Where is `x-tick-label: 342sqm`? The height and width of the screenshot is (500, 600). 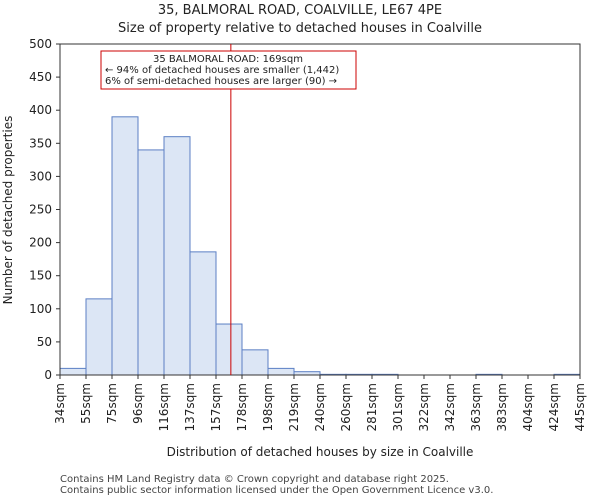
x-tick-label: 342sqm is located at coordinates (450, 407).